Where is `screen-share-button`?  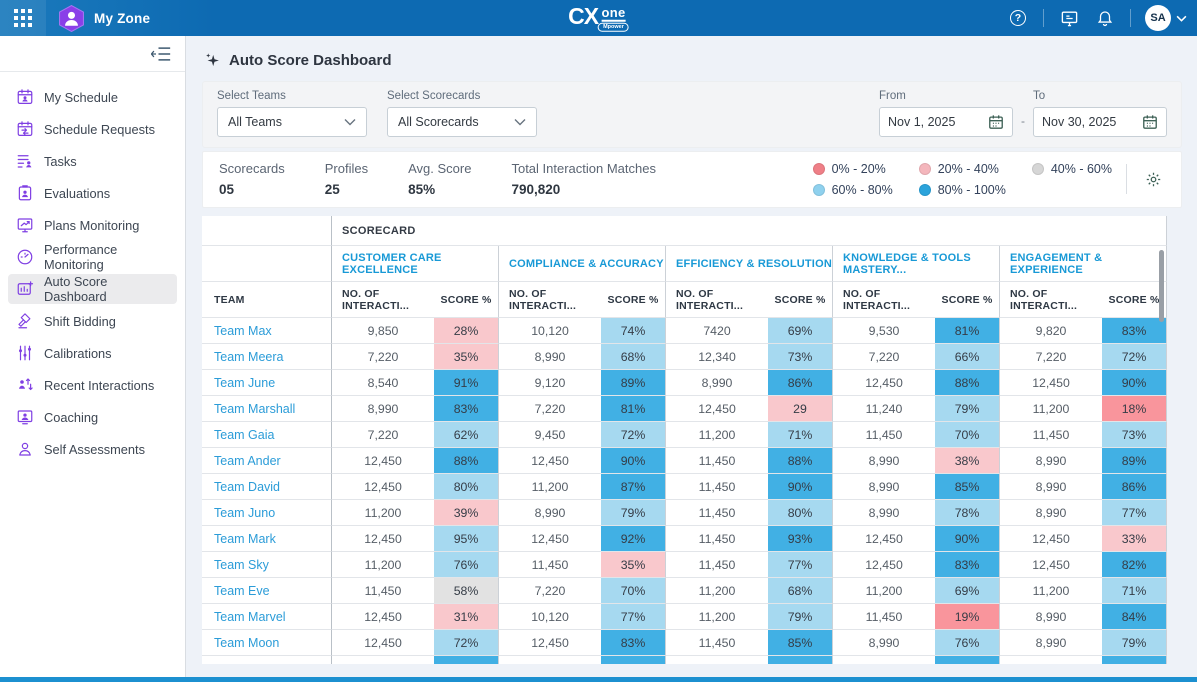 screen-share-button is located at coordinates (1069, 18).